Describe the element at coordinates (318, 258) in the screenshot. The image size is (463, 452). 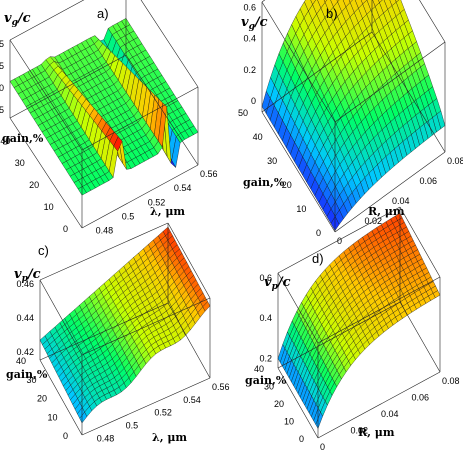
I see `panel-label: d)` at that location.